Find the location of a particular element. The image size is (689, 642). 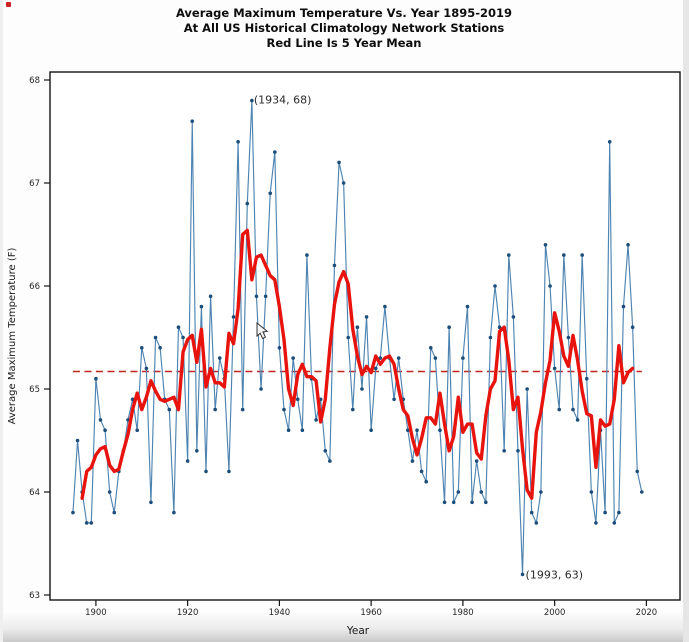

red-corner-dot-icon is located at coordinates (8, 4).